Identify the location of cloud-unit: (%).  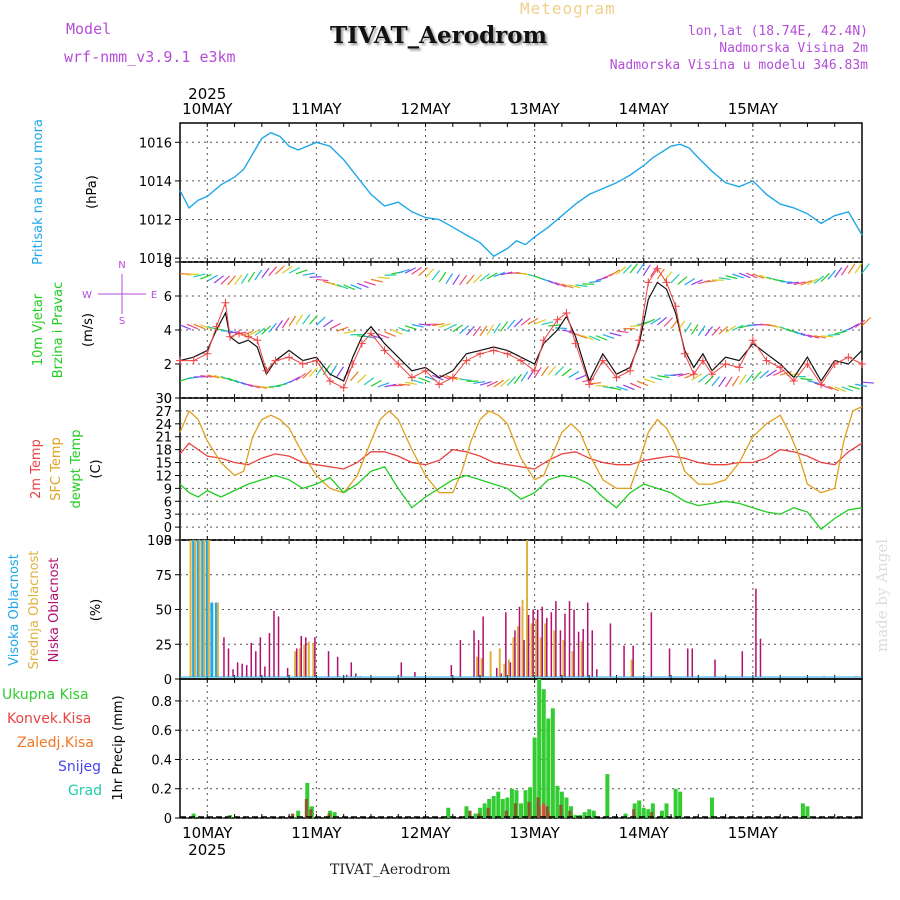
(96, 610).